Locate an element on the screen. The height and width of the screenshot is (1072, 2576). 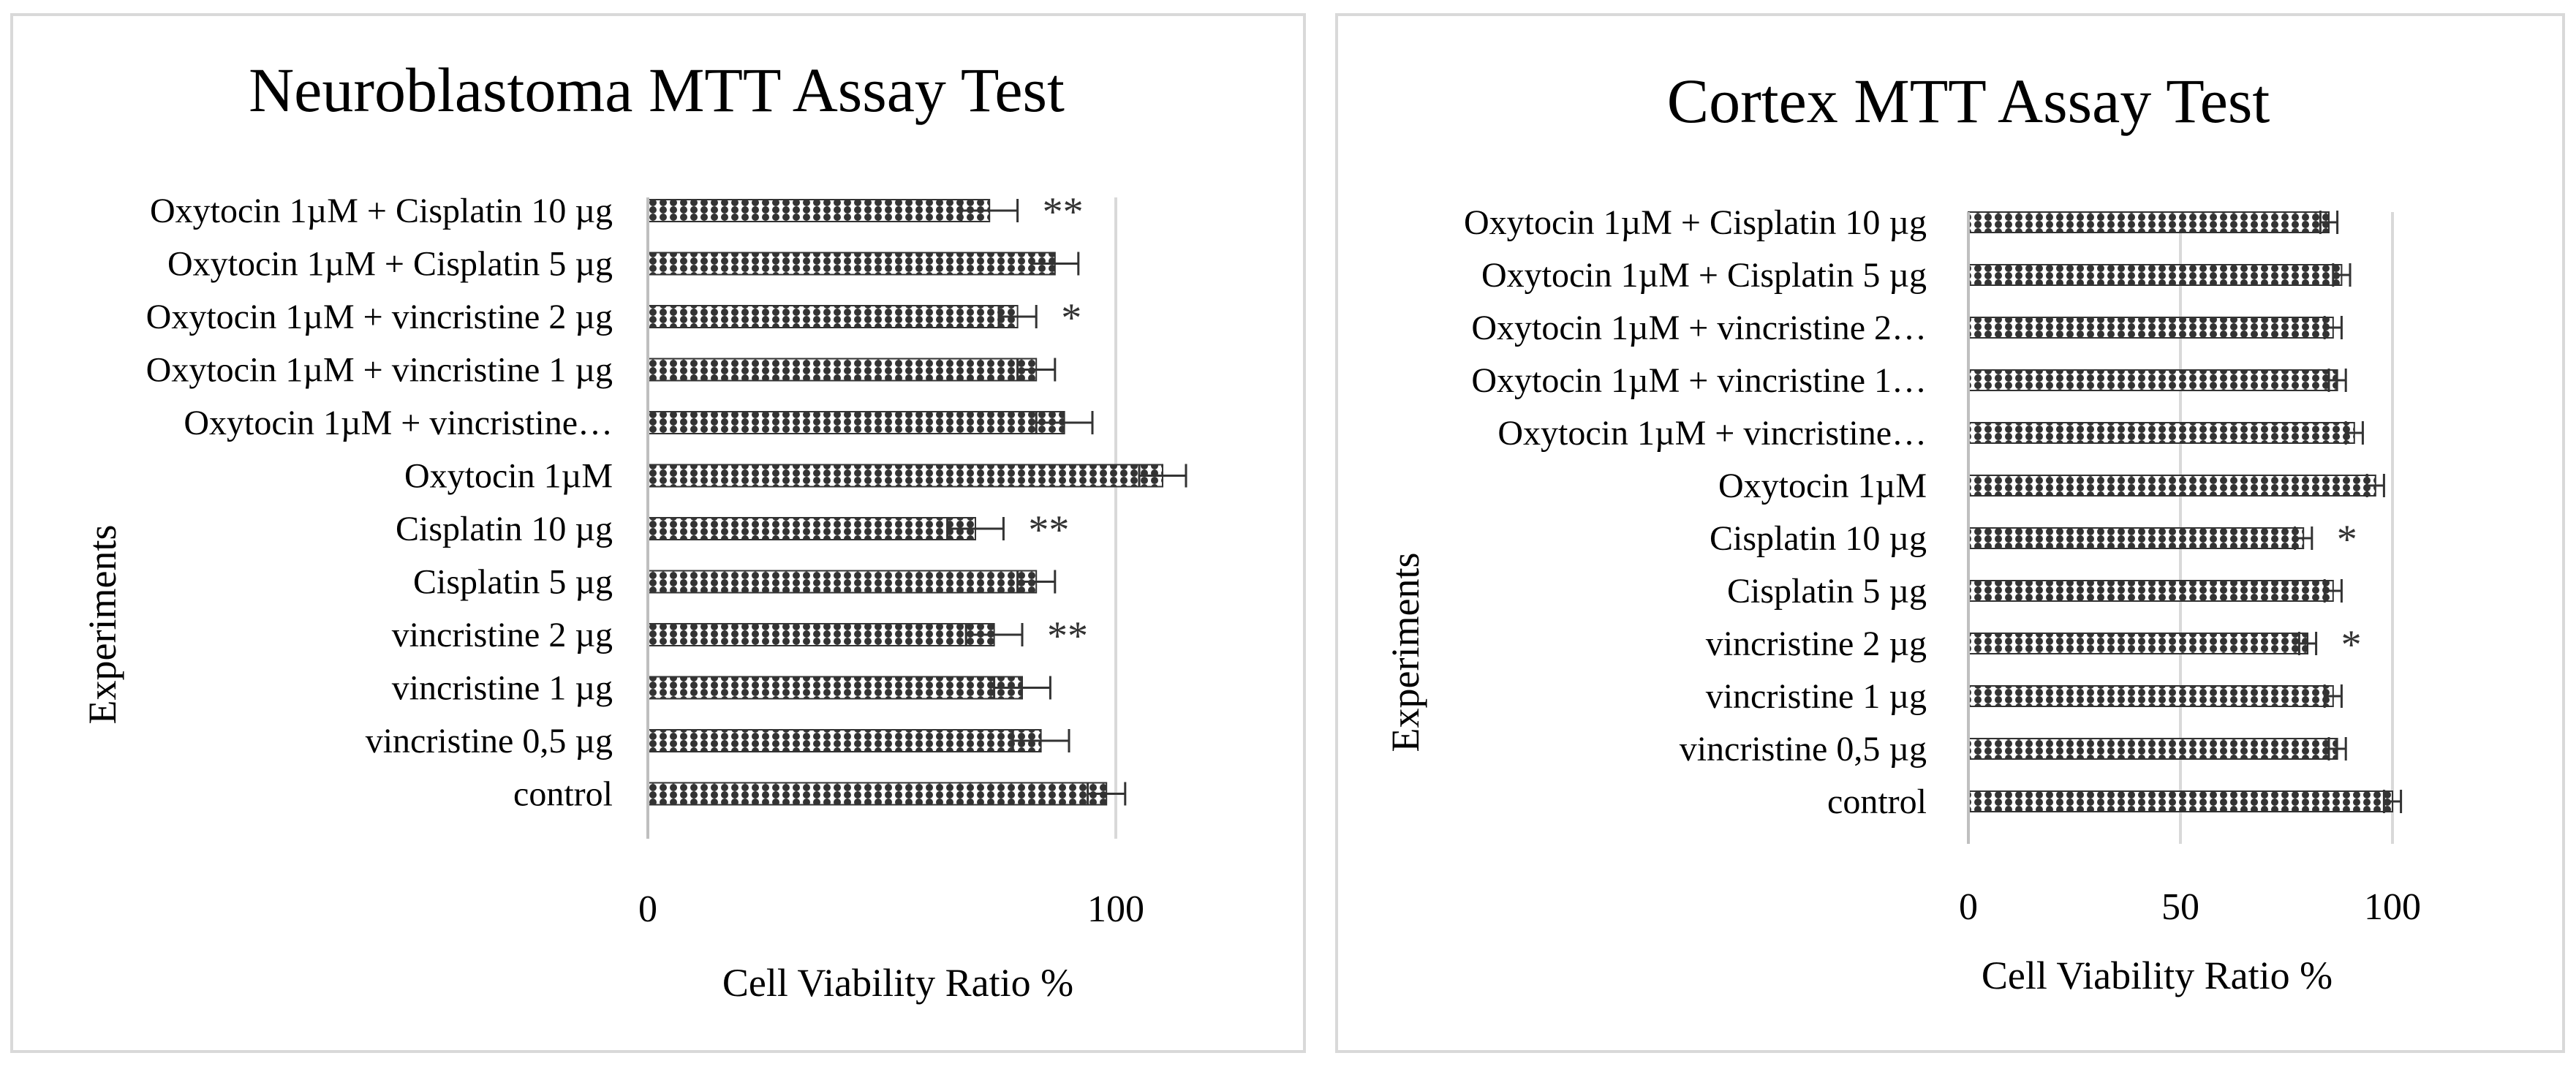
category-label: Oxytocin 1µM + vincristine 1 µg is located at coordinates (379, 370).